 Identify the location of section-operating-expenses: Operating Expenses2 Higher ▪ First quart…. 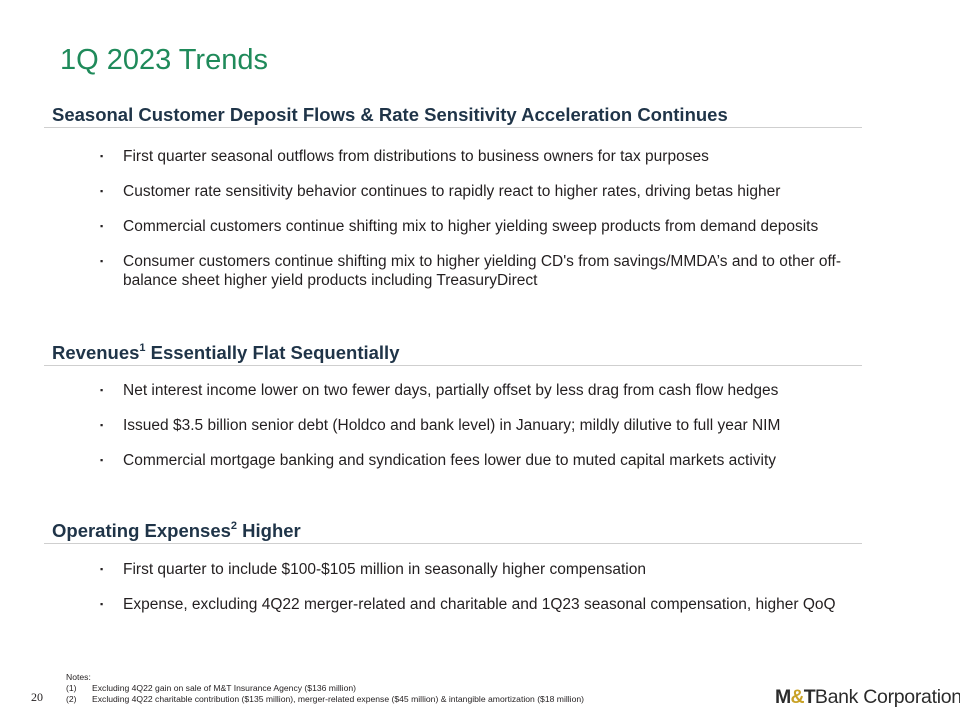
(453, 565).